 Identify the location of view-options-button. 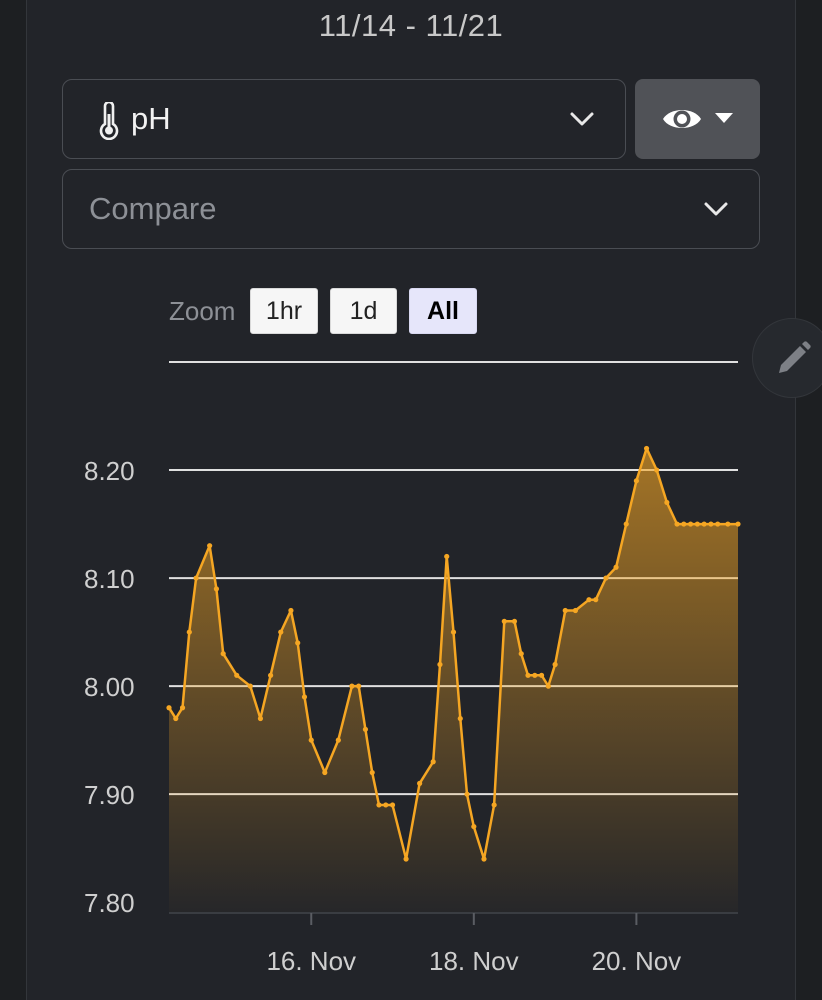
(697, 119).